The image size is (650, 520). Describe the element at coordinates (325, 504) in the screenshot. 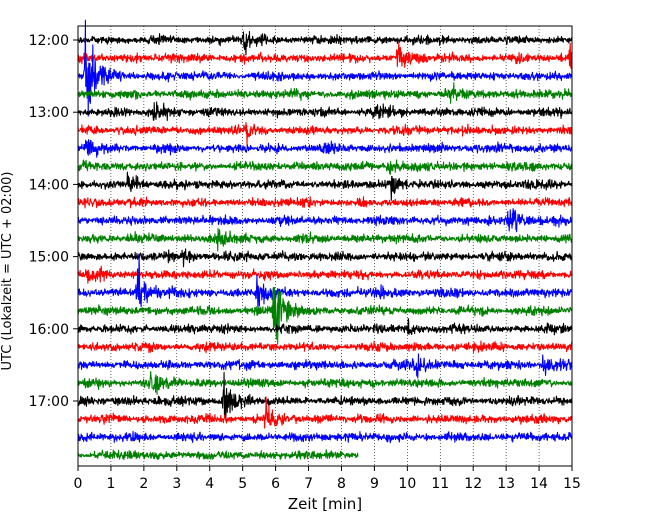

I see `x-axis-label: Zeit [min]` at that location.